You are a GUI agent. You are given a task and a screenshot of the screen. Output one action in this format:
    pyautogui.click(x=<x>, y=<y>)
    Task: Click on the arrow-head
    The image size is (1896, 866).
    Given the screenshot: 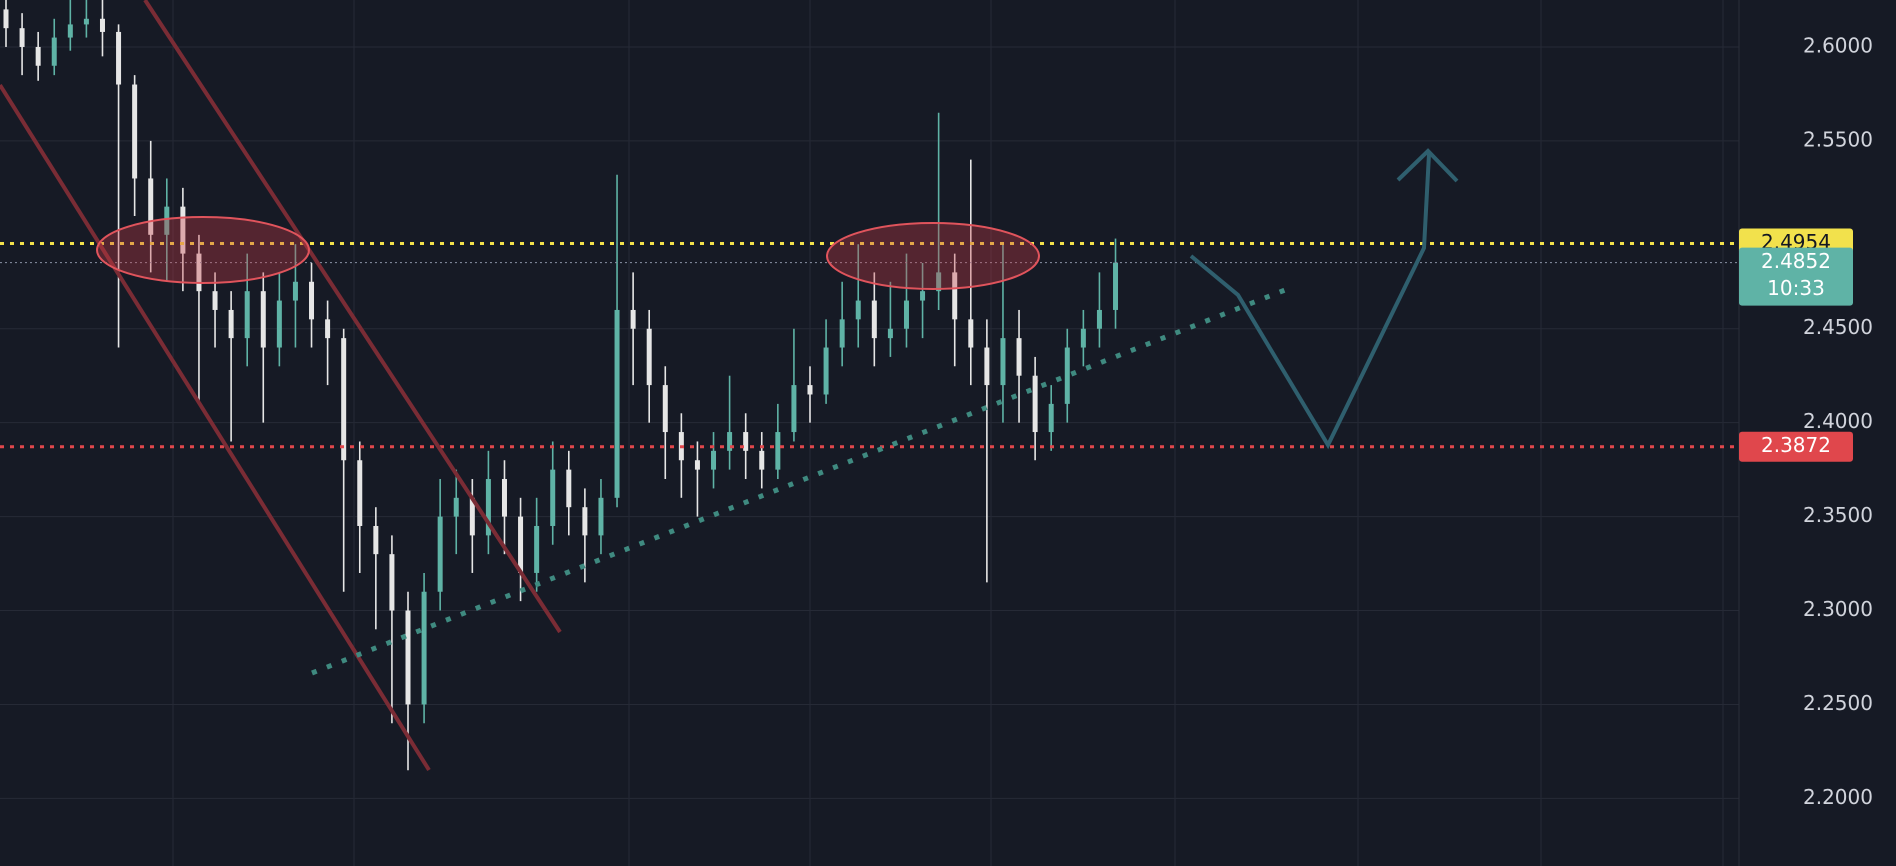 What is the action you would take?
    pyautogui.click(x=1427, y=165)
    